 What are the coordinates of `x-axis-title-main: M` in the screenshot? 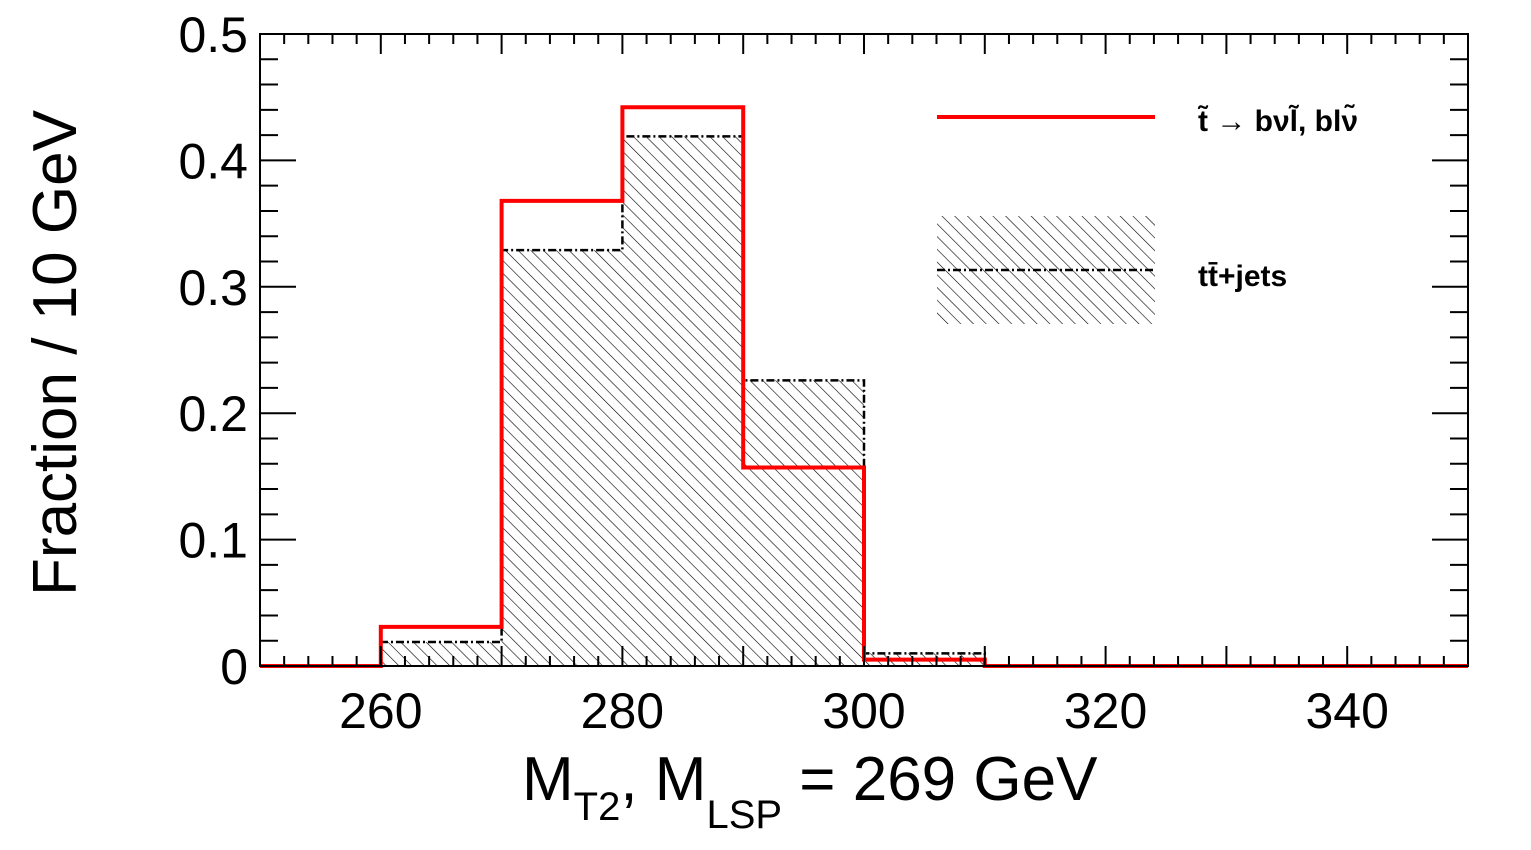 It's located at (548, 779).